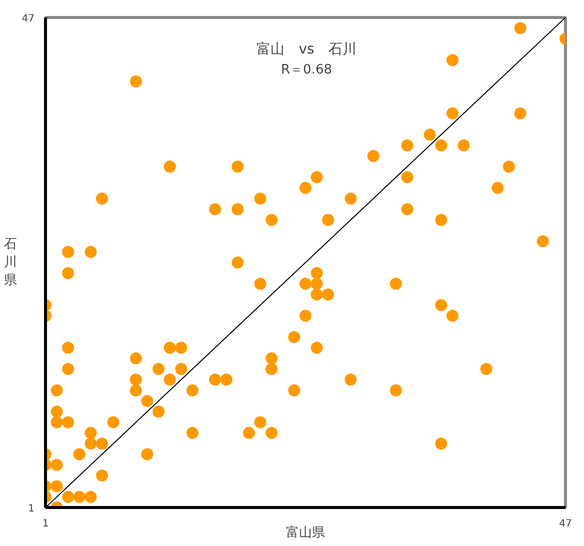  Describe the element at coordinates (305, 532) in the screenshot. I see `x-axis-title: 富山県` at that location.